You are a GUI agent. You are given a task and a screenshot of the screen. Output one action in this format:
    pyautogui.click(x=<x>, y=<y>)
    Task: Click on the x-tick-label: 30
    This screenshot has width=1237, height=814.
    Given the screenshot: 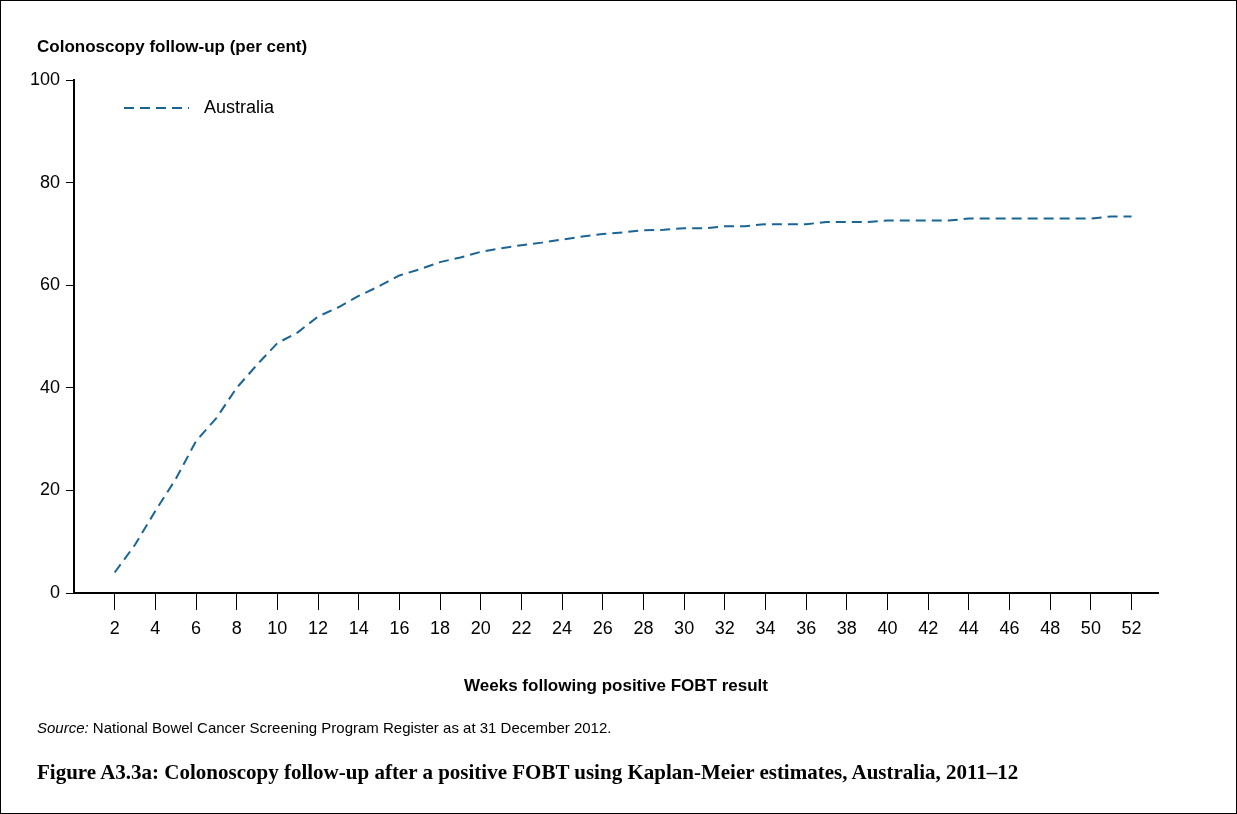 What is the action you would take?
    pyautogui.click(x=684, y=627)
    